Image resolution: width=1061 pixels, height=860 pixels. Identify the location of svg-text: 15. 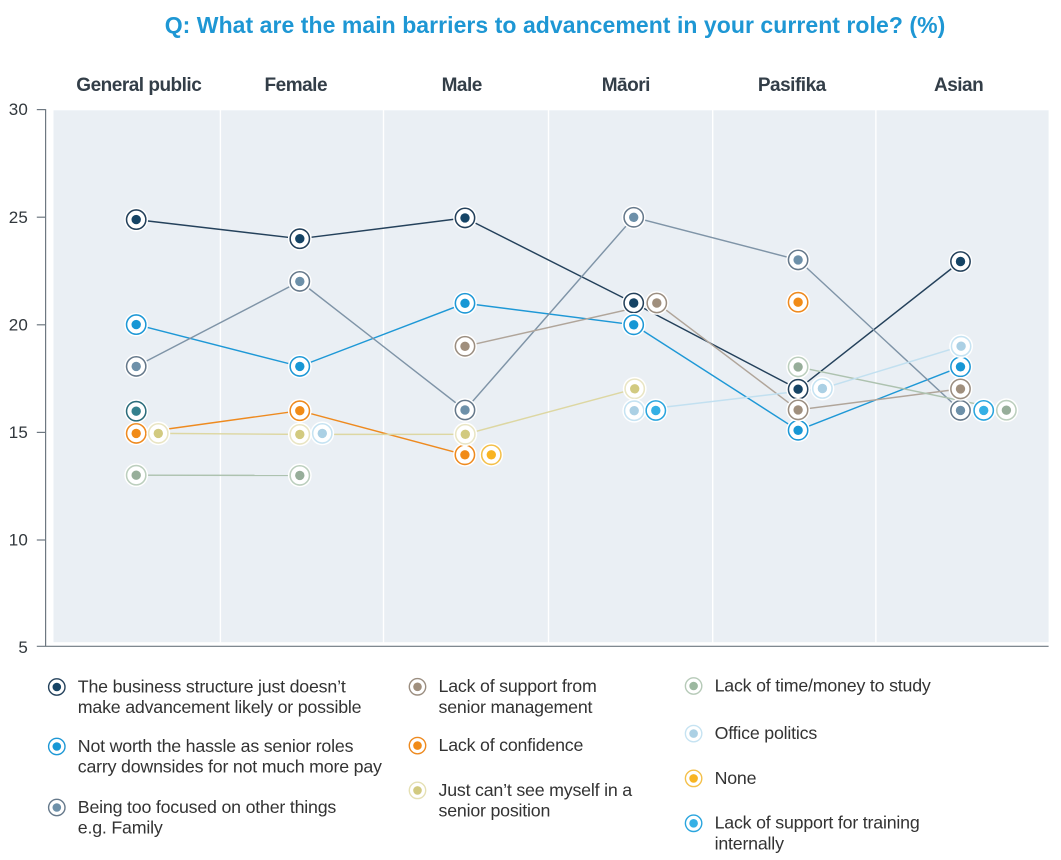
(18, 432).